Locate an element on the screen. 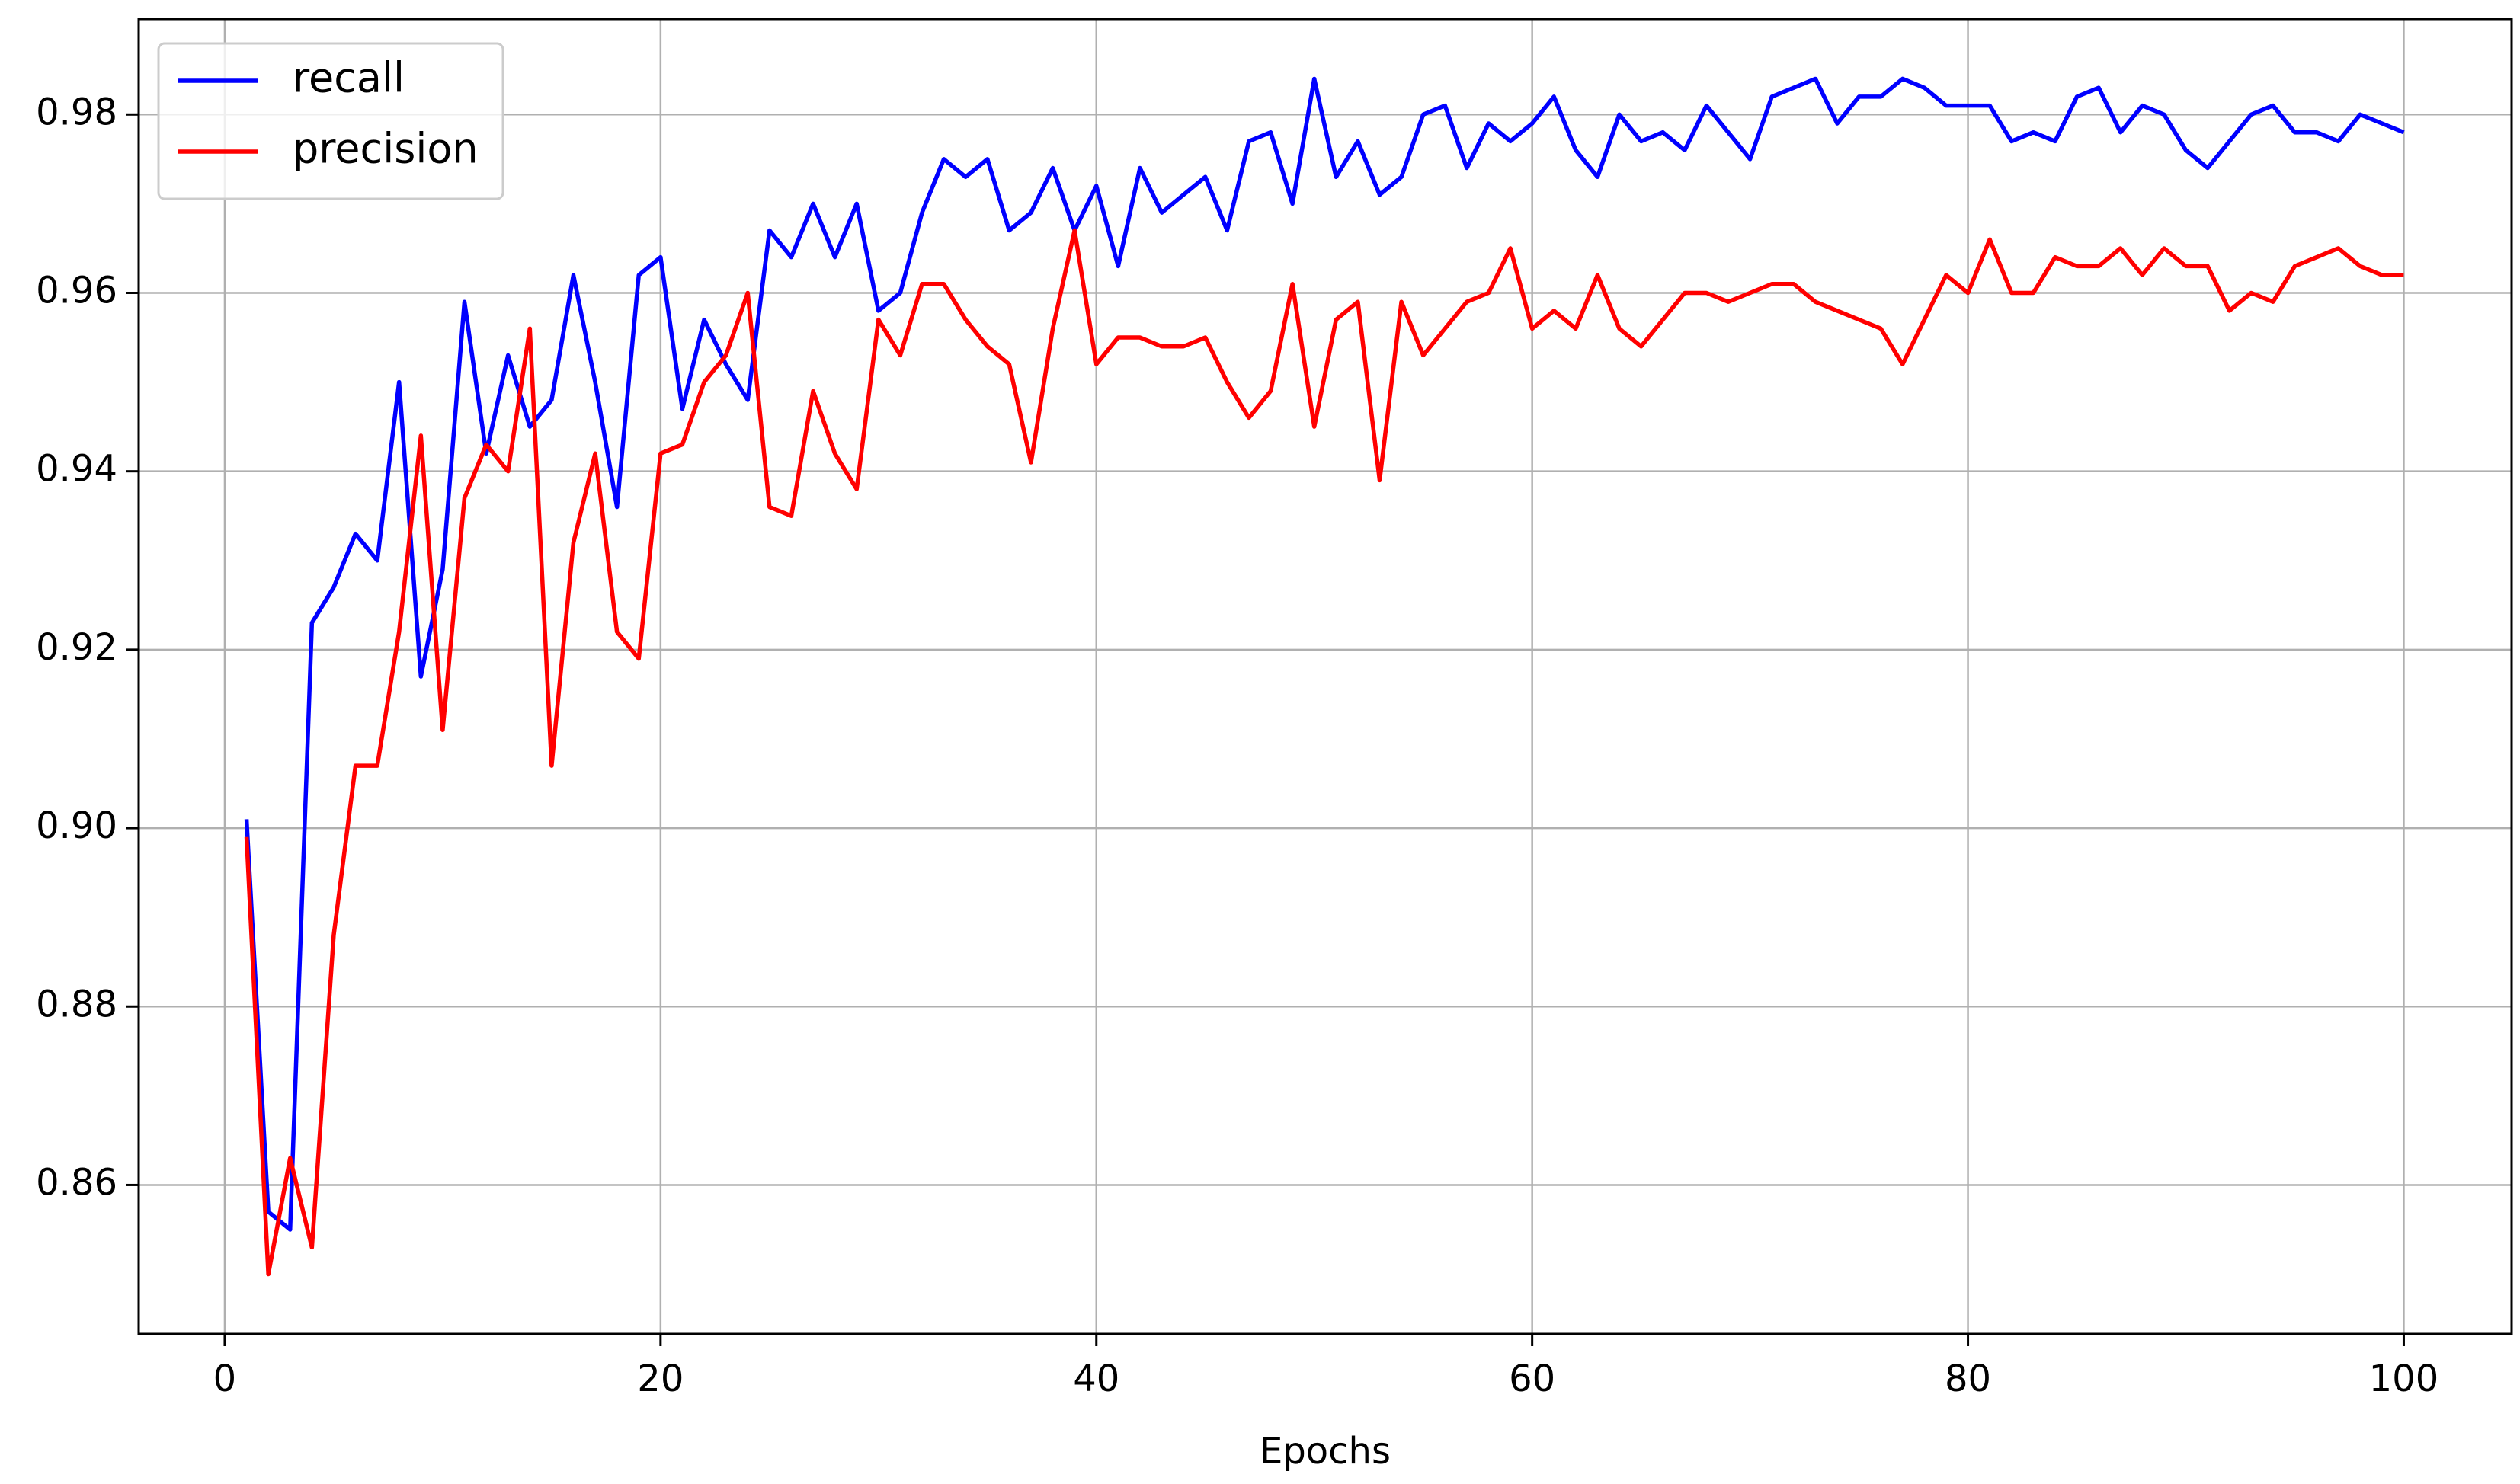 The width and height of the screenshot is (2520, 1484). y-tick-label: 0.88 is located at coordinates (76, 1004).